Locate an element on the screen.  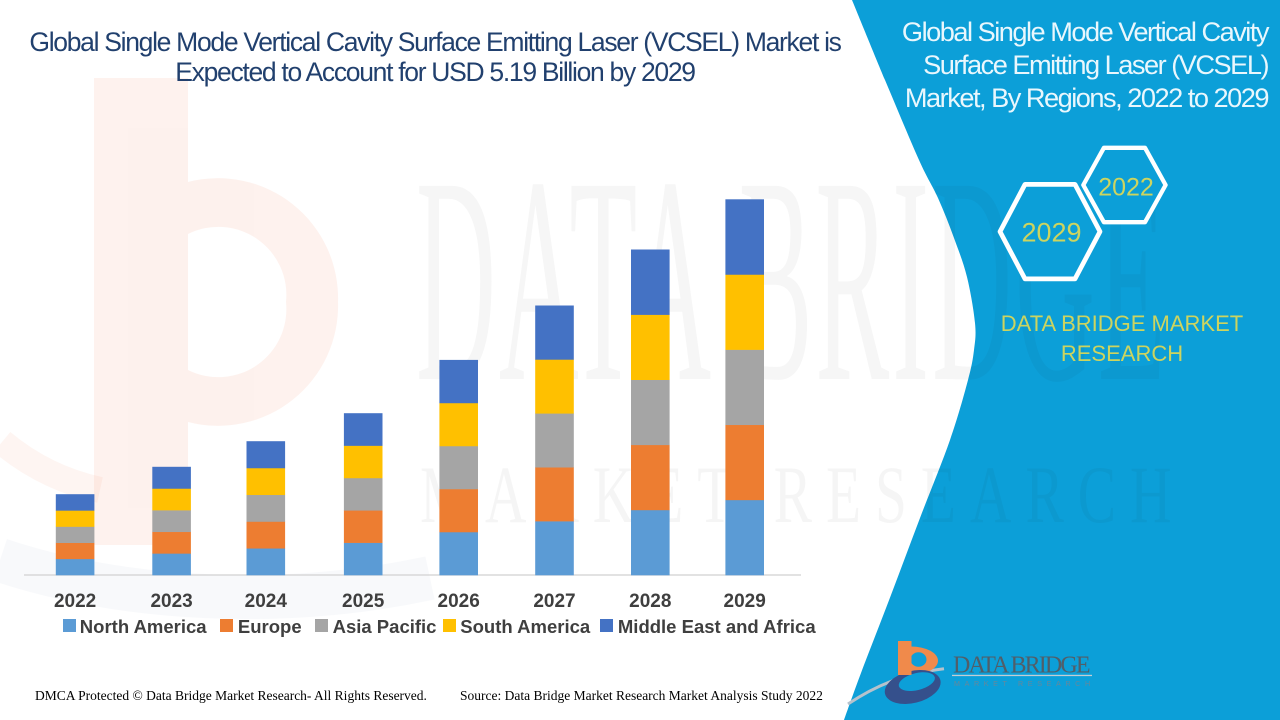
svg-text: 2029 is located at coordinates (1051, 233).